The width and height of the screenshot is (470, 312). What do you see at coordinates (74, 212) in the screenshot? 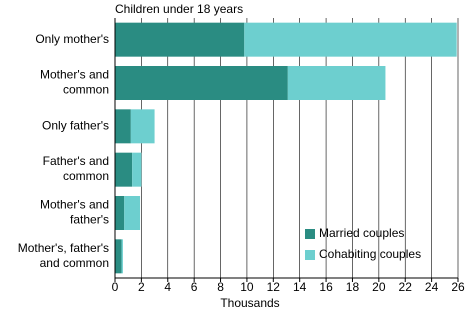
I see `y-tick-label: Mother's and father's` at bounding box center [74, 212].